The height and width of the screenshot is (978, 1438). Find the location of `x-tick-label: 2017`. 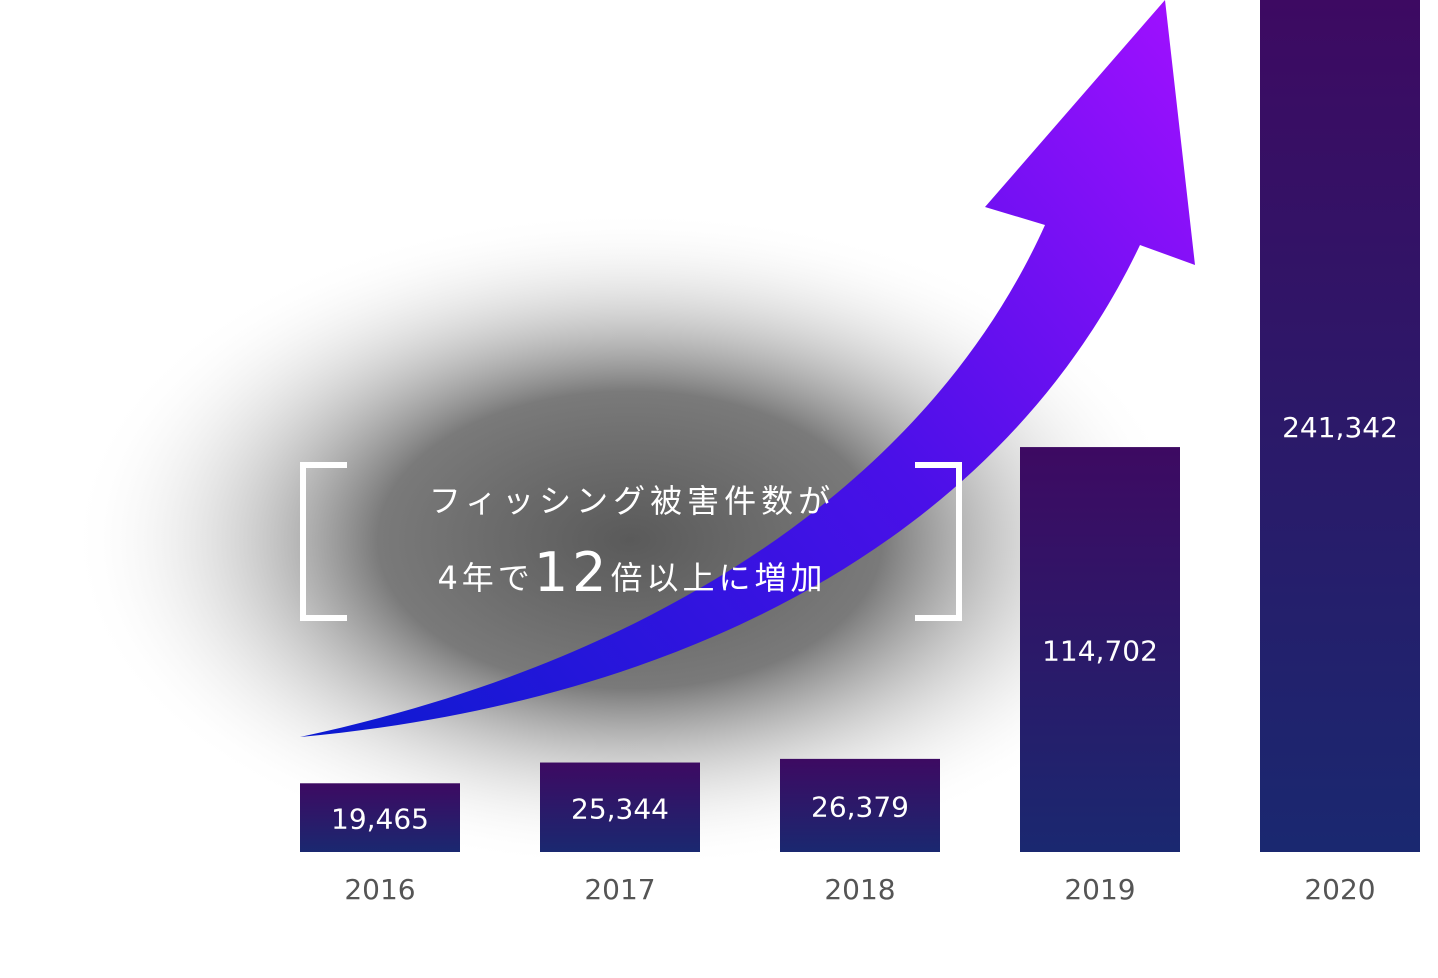

x-tick-label: 2017 is located at coordinates (619, 889).